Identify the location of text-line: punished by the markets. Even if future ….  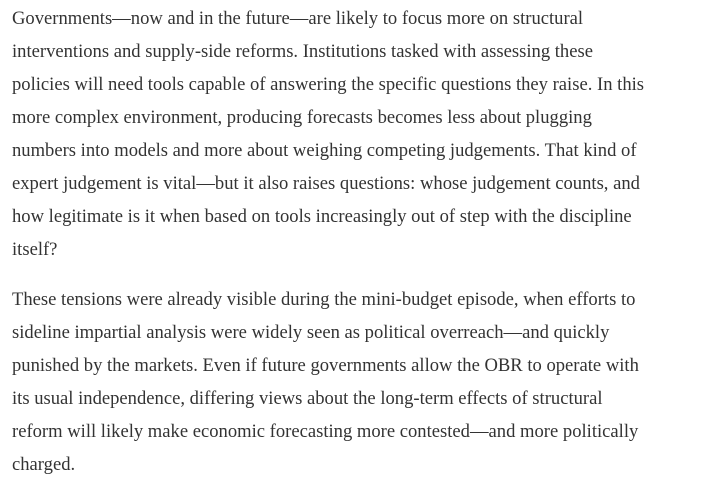
(325, 365).